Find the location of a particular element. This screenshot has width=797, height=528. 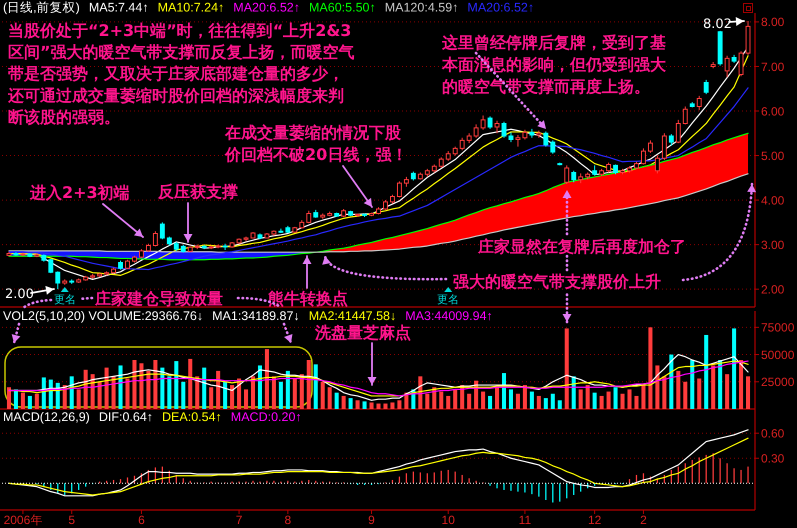

header: VOL2(5,10,20) VOLUME:29366.76↓ MA1:34189.87↓ MA2:41447.58↓ MA3:44009.94↑ is located at coordinates (248, 316).